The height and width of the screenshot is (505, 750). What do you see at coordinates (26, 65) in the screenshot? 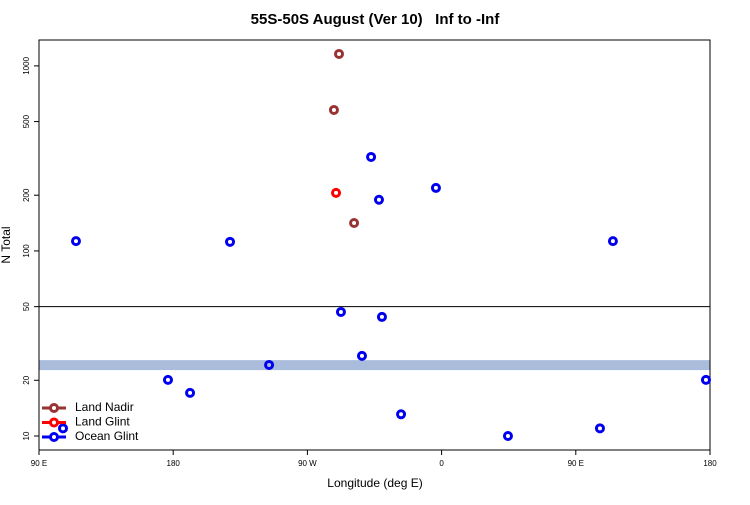
I see `y-tick-label: 1000` at bounding box center [26, 65].